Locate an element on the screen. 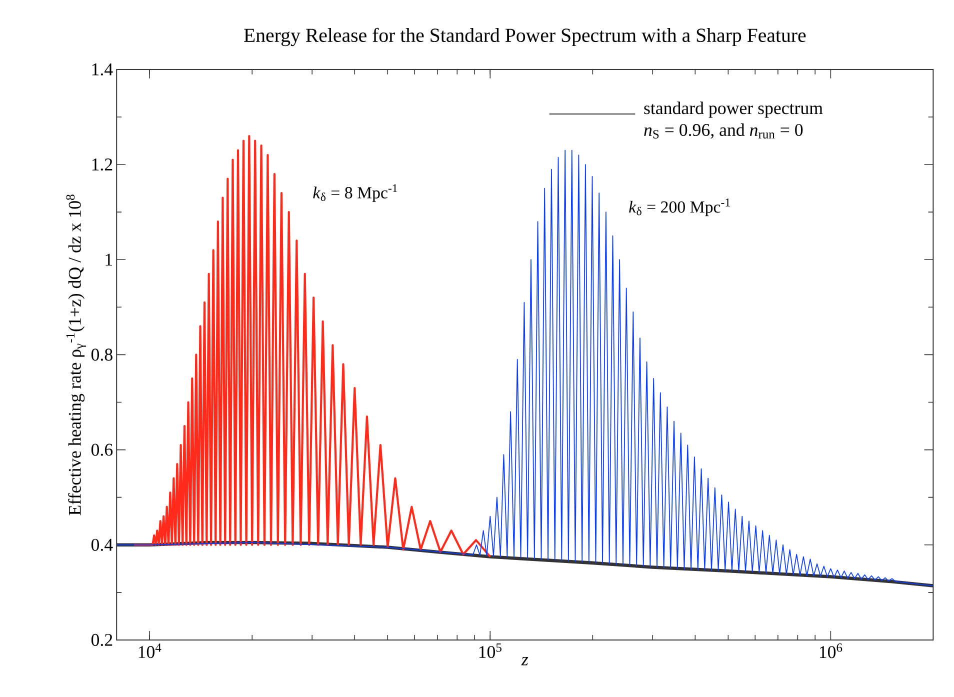  annotation: n$_{S}$ = 0.96, and n$_{run}$ = 0 is located at coordinates (723, 131).